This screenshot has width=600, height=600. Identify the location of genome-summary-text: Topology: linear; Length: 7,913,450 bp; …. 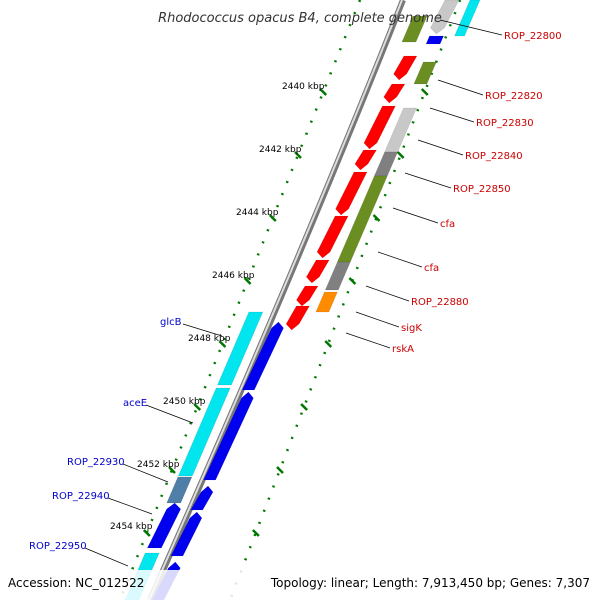
(430, 583).